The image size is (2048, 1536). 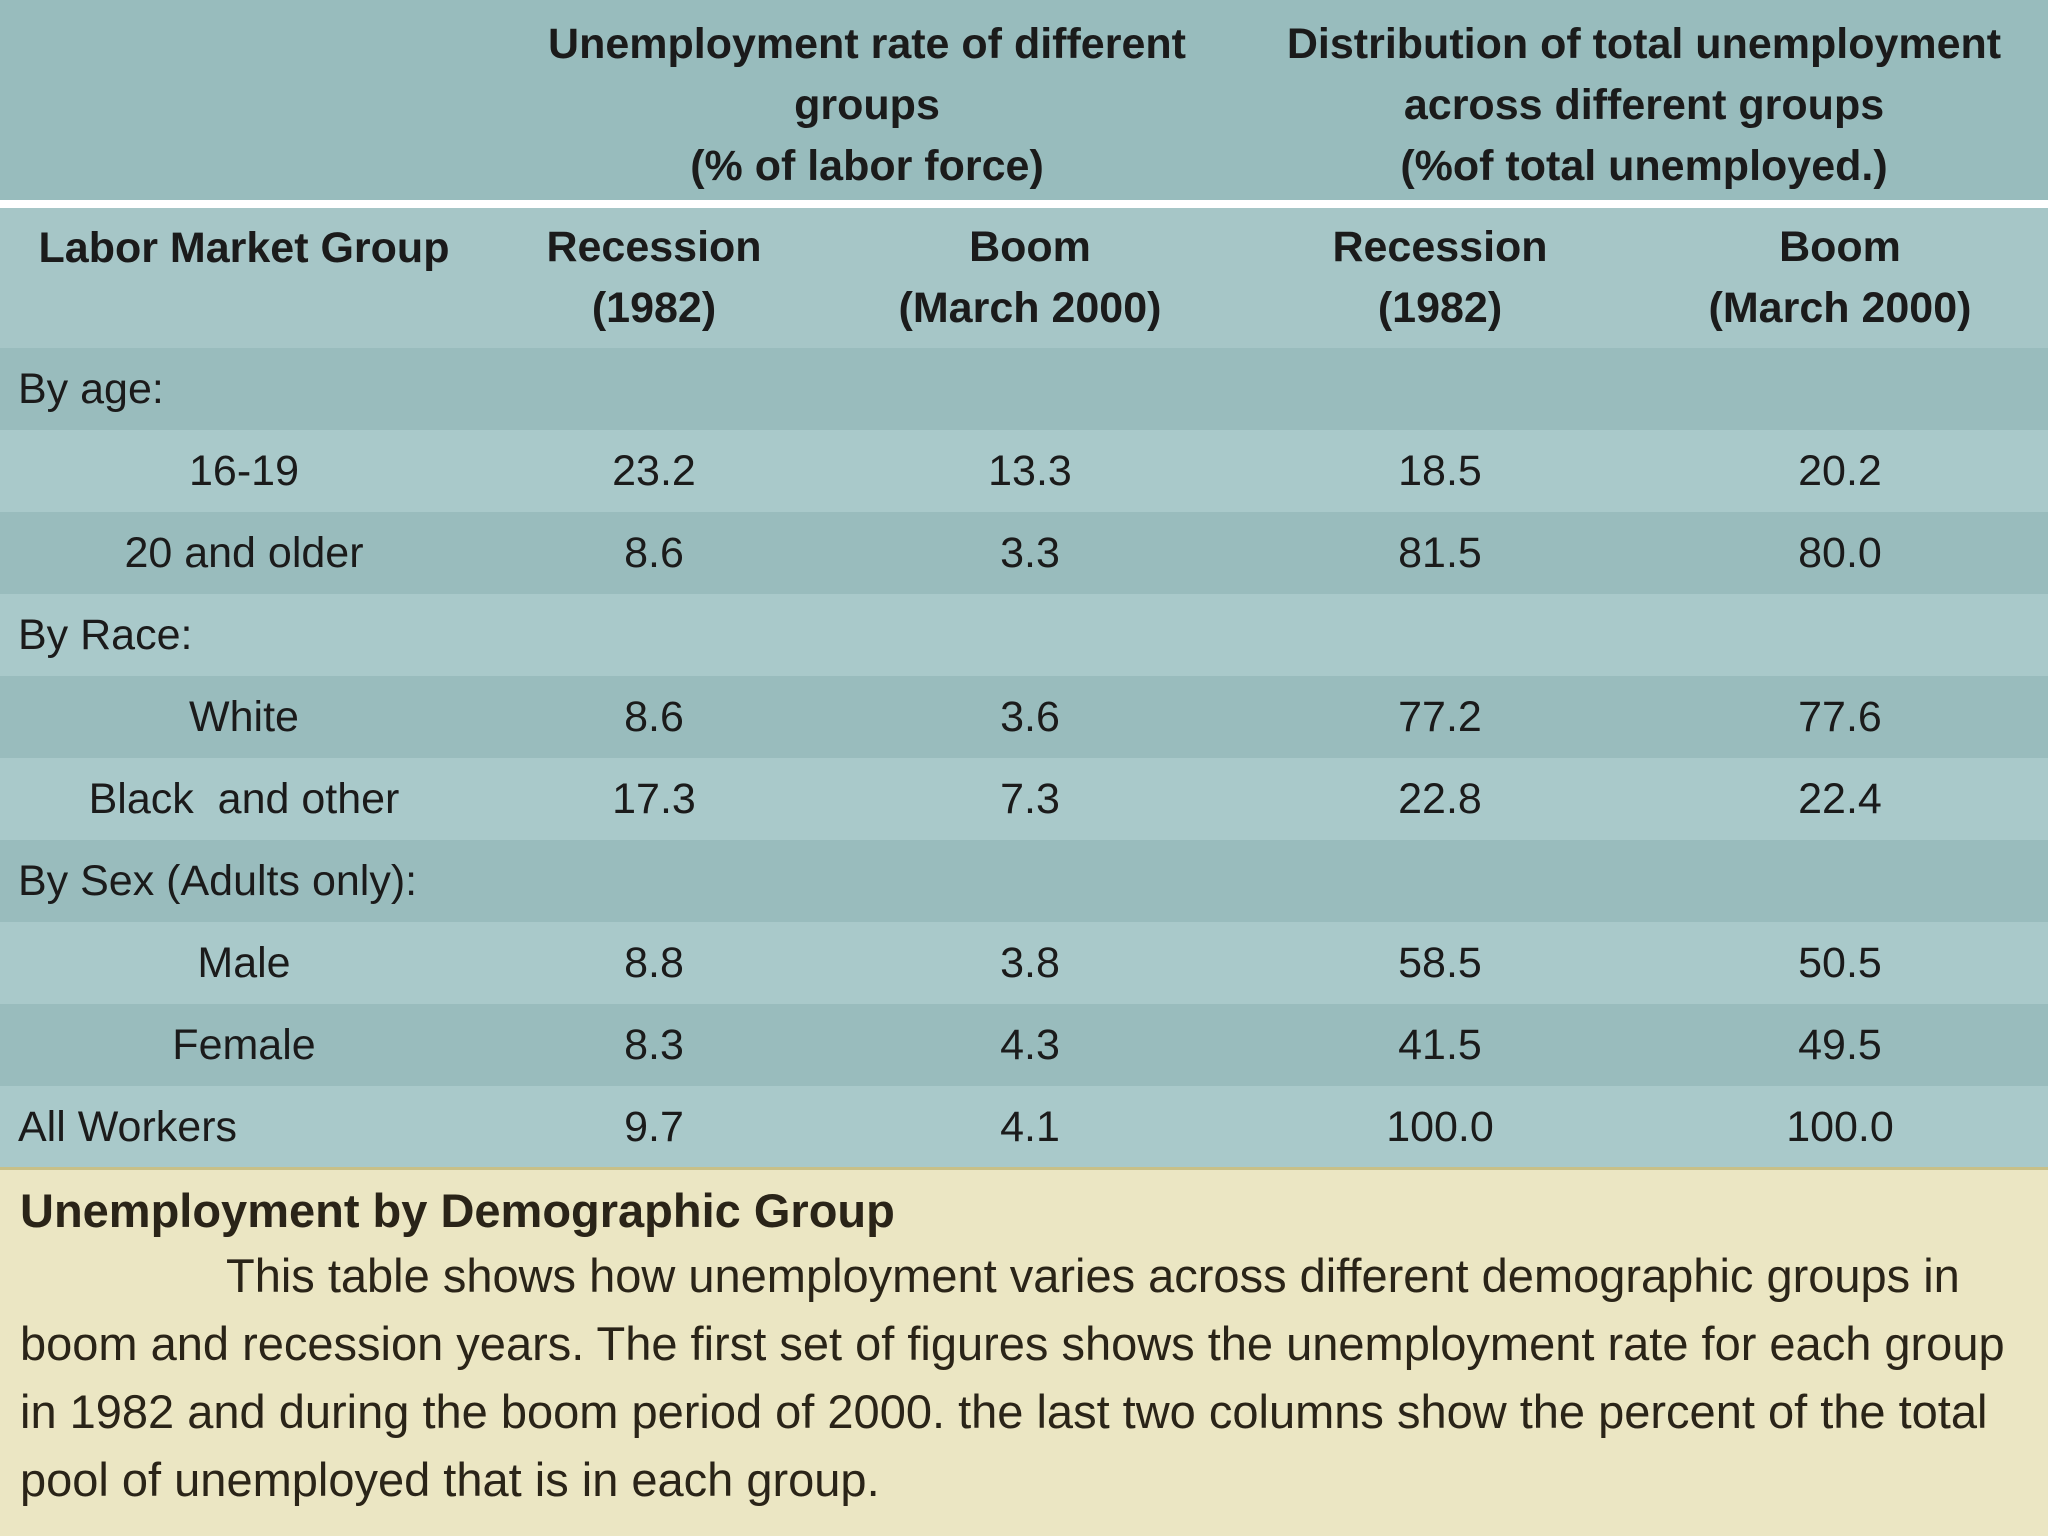 What do you see at coordinates (1440, 470) in the screenshot?
I see `cell-distribution-recession: 18.5` at bounding box center [1440, 470].